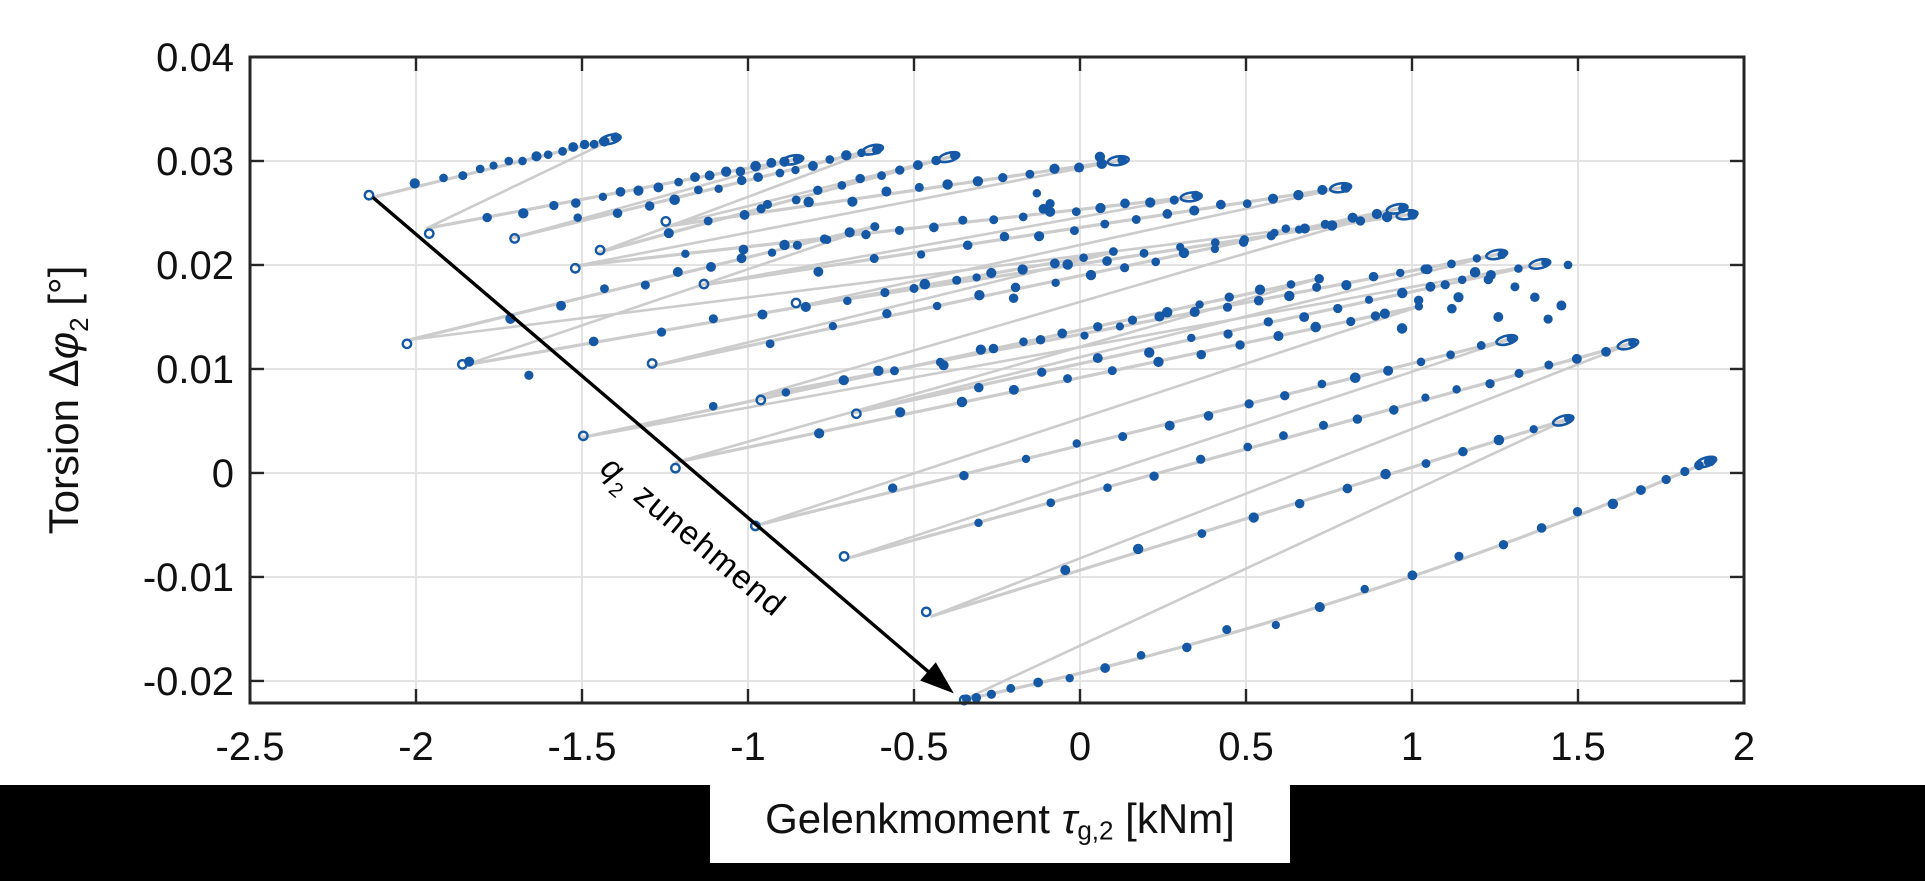 This screenshot has height=881, width=1925. What do you see at coordinates (914, 747) in the screenshot?
I see `x-tick-label: -0.5` at bounding box center [914, 747].